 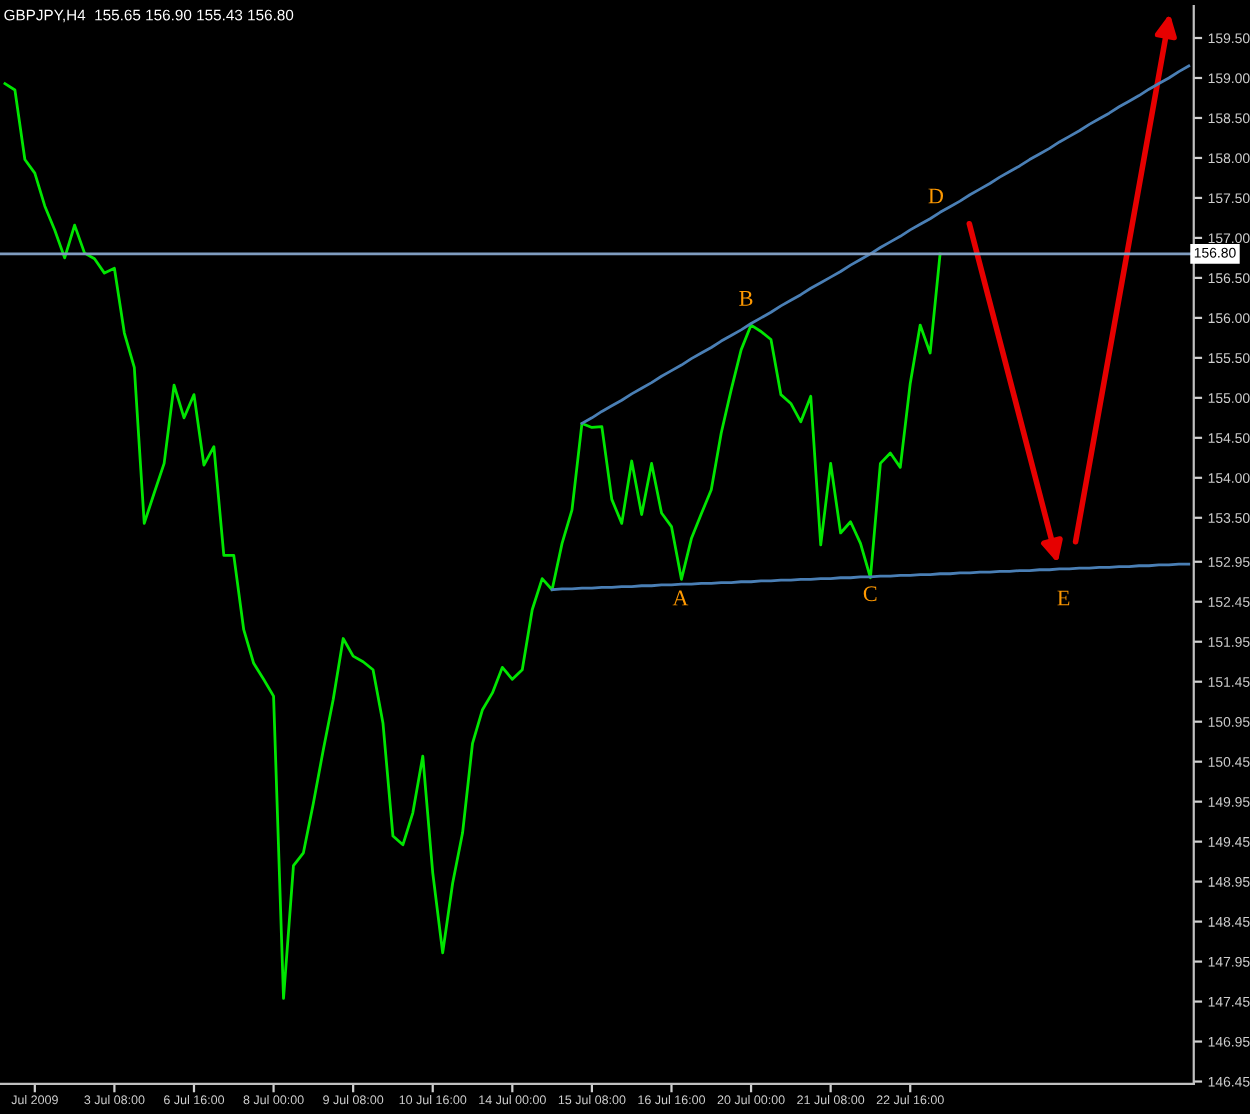 What do you see at coordinates (1063, 598) in the screenshot?
I see `annotation: E` at bounding box center [1063, 598].